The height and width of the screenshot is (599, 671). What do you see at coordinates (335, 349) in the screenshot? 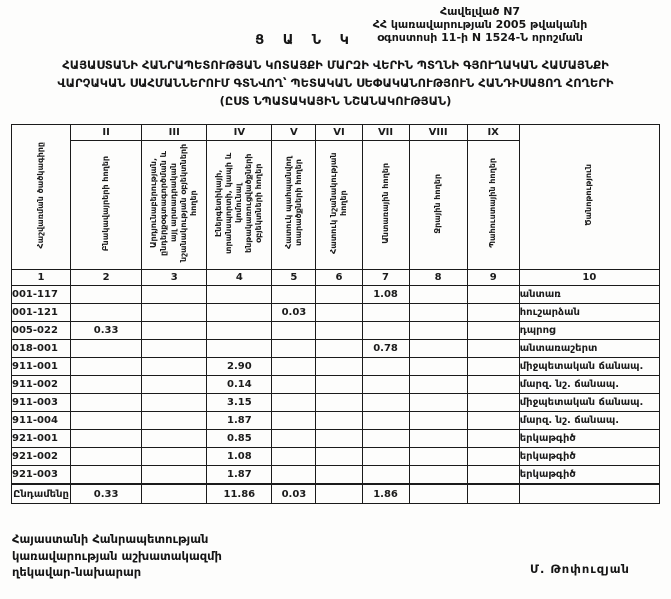
I see `table-row: 018-001 0.78 անտառաշերտ` at bounding box center [335, 349].